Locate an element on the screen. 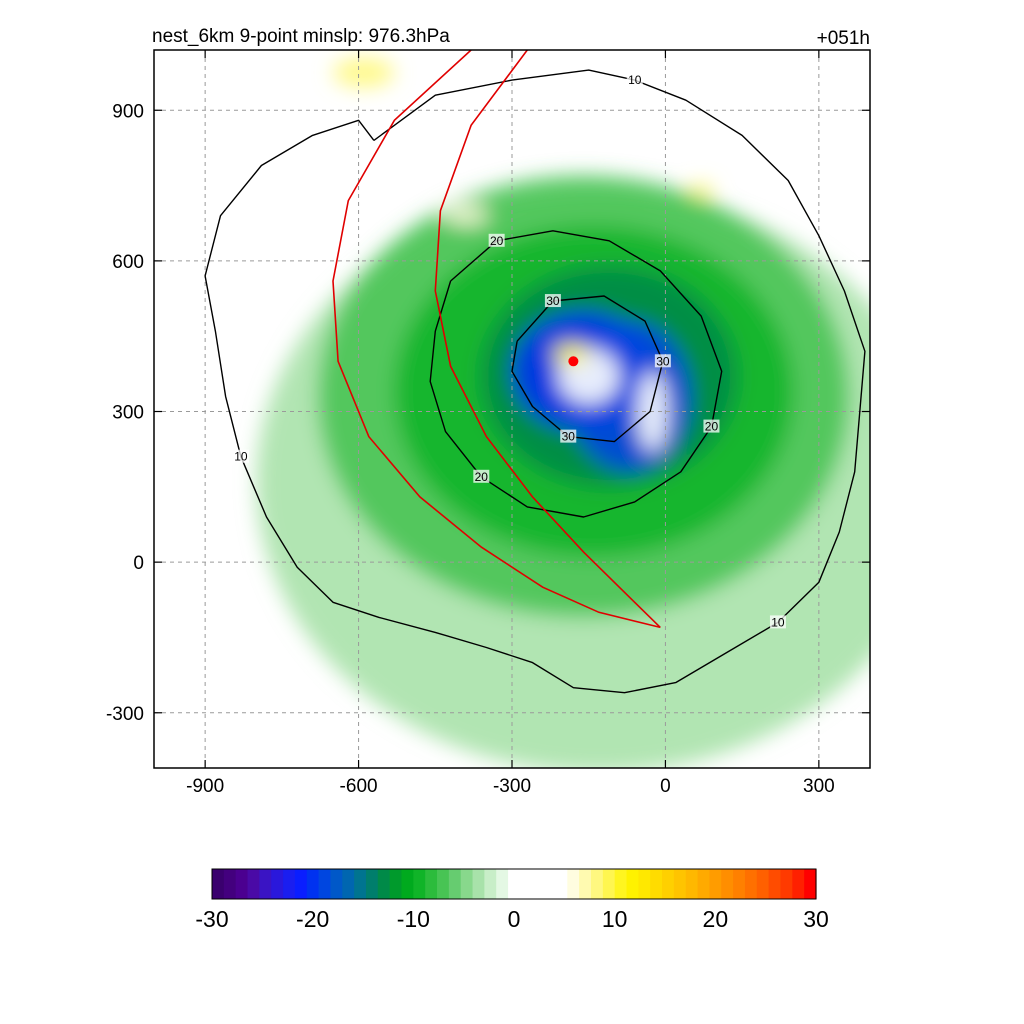 The width and height of the screenshot is (1024, 1024). colorbar-tick-label: -30 is located at coordinates (211, 919).